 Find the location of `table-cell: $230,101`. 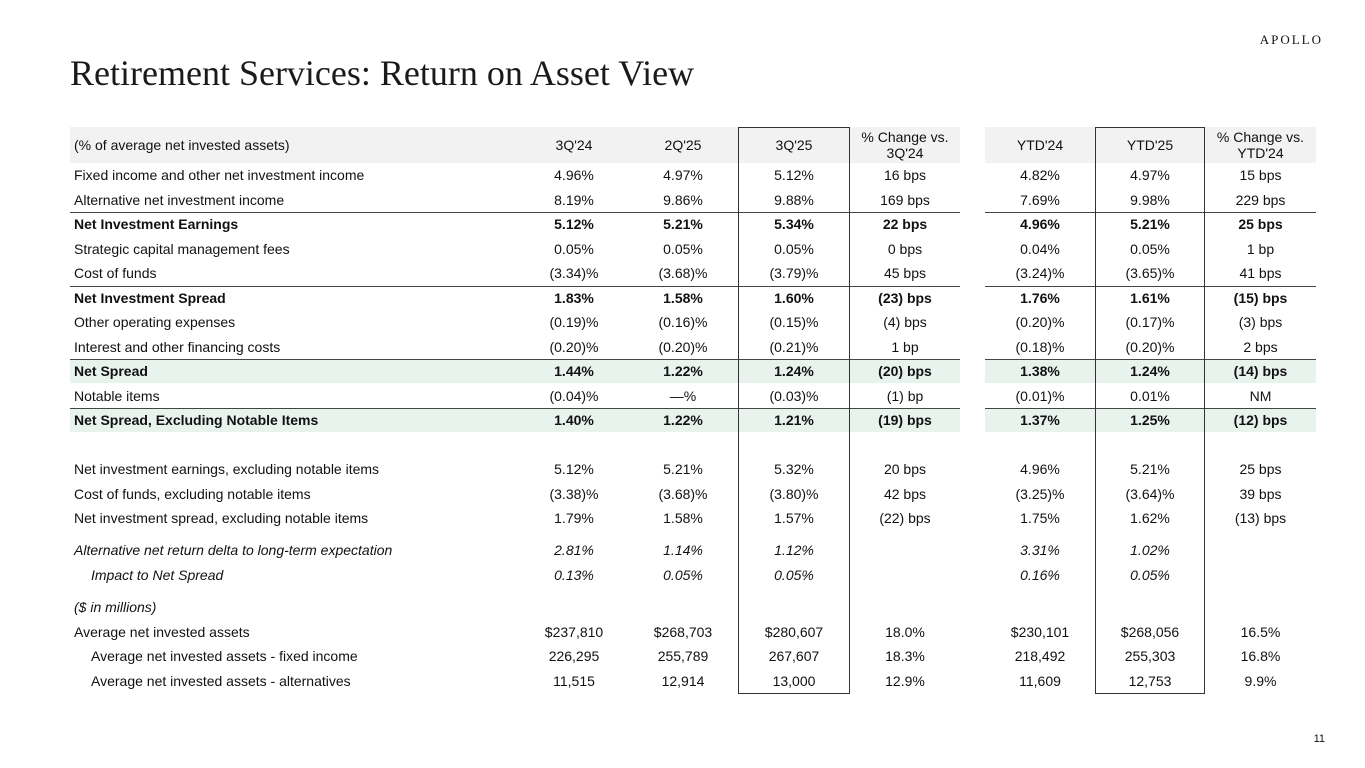

table-cell: $230,101 is located at coordinates (1040, 632).